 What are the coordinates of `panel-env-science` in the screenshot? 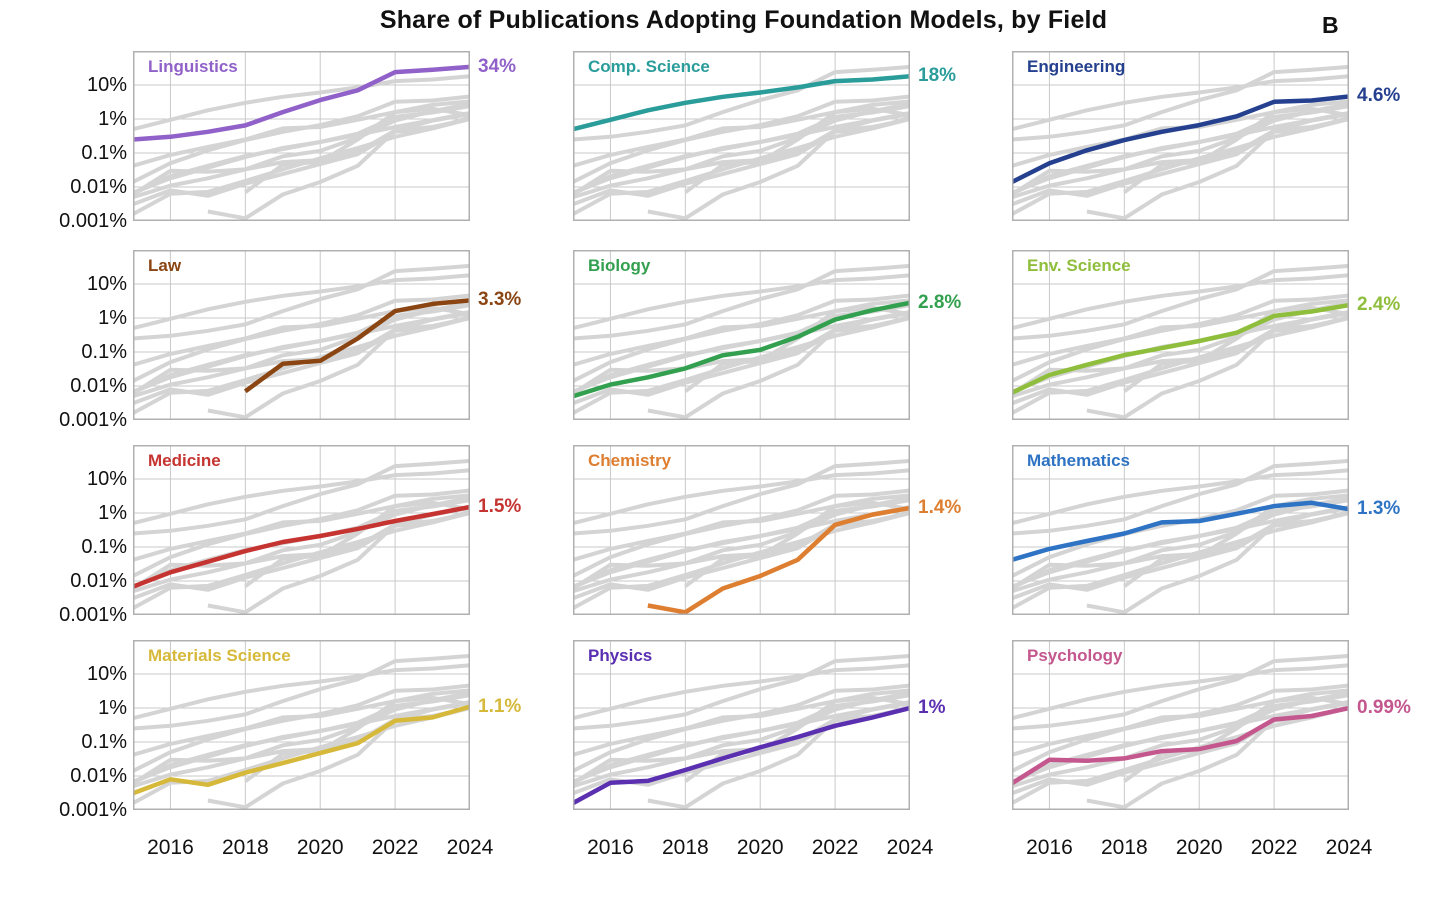 It's located at (1180, 335).